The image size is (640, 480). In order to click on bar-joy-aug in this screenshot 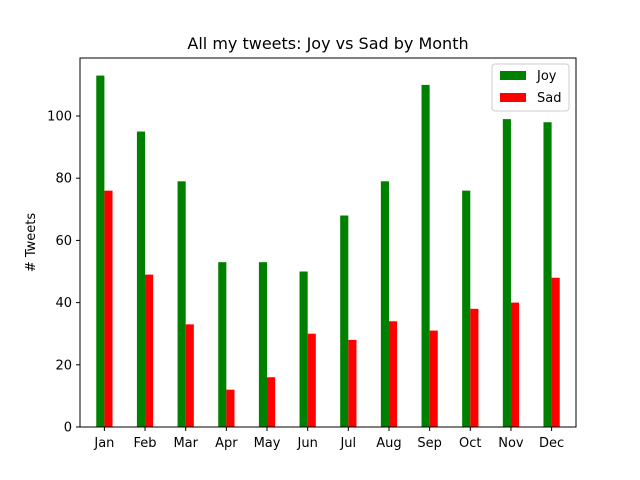, I will do `click(384, 304)`.